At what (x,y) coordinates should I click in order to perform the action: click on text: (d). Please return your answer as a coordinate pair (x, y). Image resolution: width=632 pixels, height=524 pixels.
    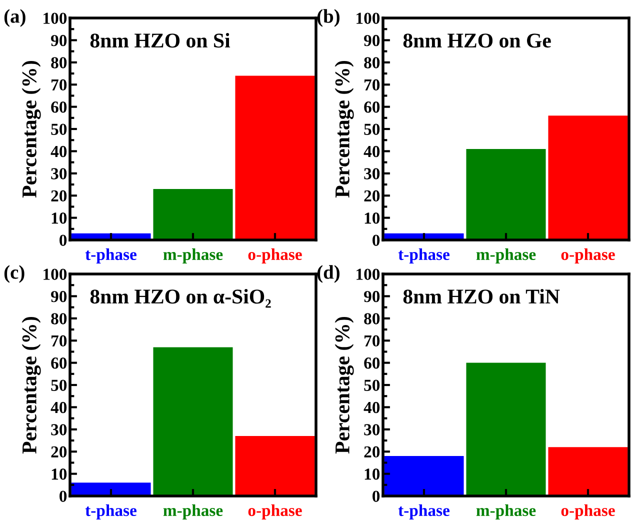
    Looking at the image, I should click on (328, 274).